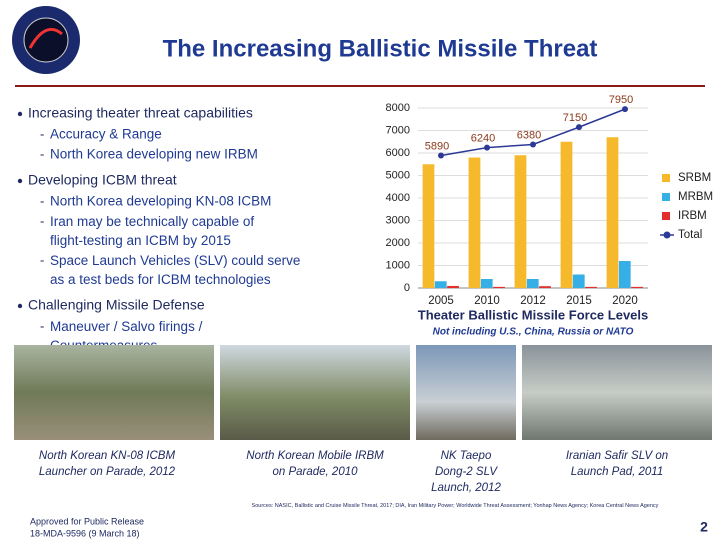 Image resolution: width=720 pixels, height=540 pixels. What do you see at coordinates (487, 301) in the screenshot?
I see `x-tick-label: 2010` at bounding box center [487, 301].